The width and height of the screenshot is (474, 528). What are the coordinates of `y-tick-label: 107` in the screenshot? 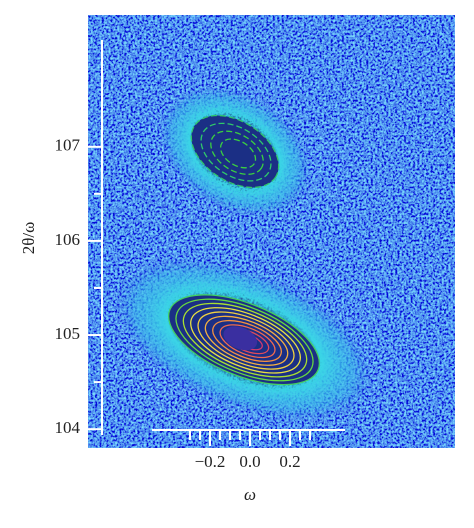 It's located at (68, 145).